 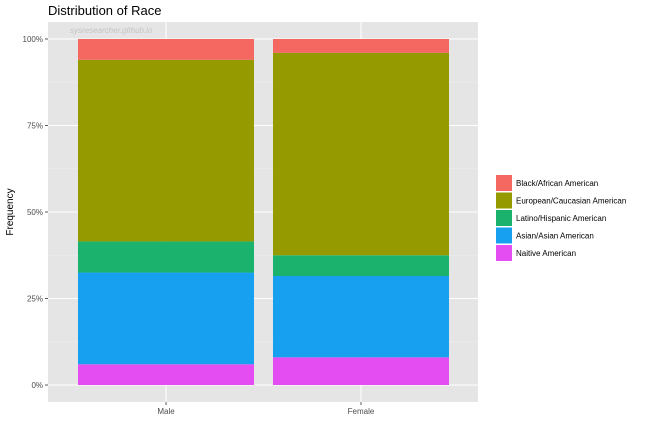 I want to click on y-tick-label: 25%, so click(x=35, y=299).